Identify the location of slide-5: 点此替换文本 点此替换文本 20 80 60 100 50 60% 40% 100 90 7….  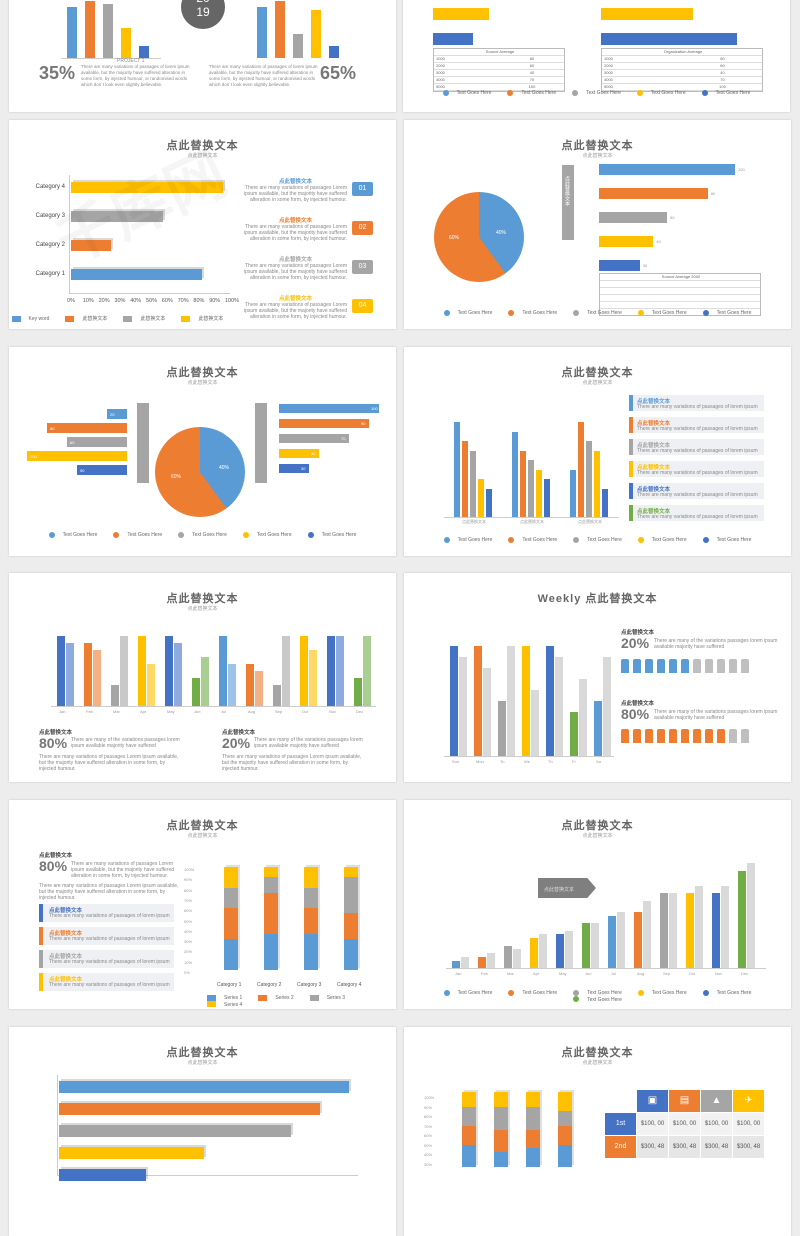
(202, 451).